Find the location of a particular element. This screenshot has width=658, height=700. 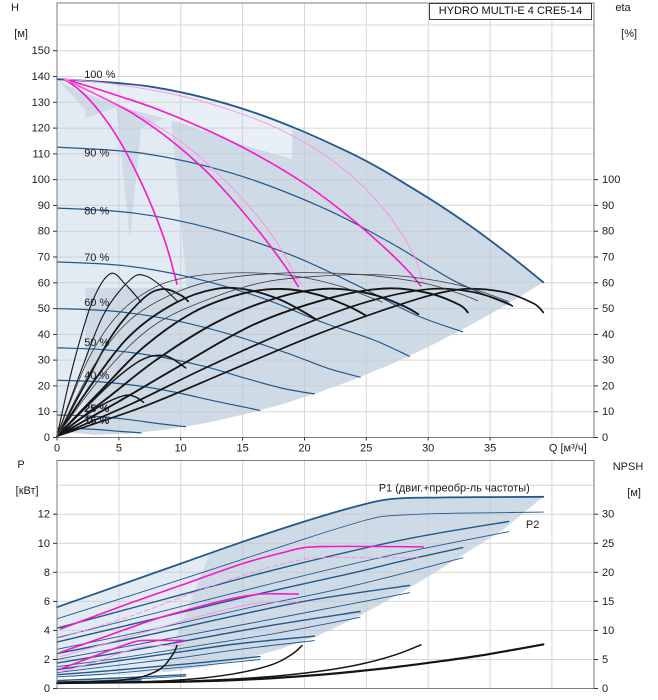

curve-label: P2 is located at coordinates (532, 525).